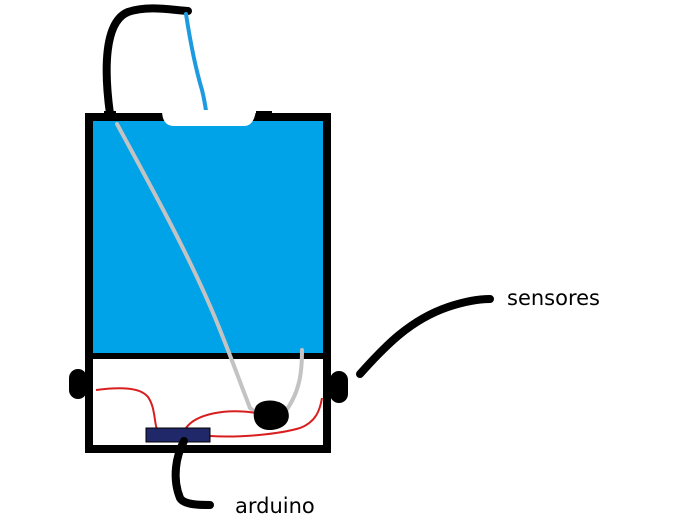 This screenshot has height=523, width=677. Describe the element at coordinates (553, 298) in the screenshot. I see `sensores-label: sensores` at that location.